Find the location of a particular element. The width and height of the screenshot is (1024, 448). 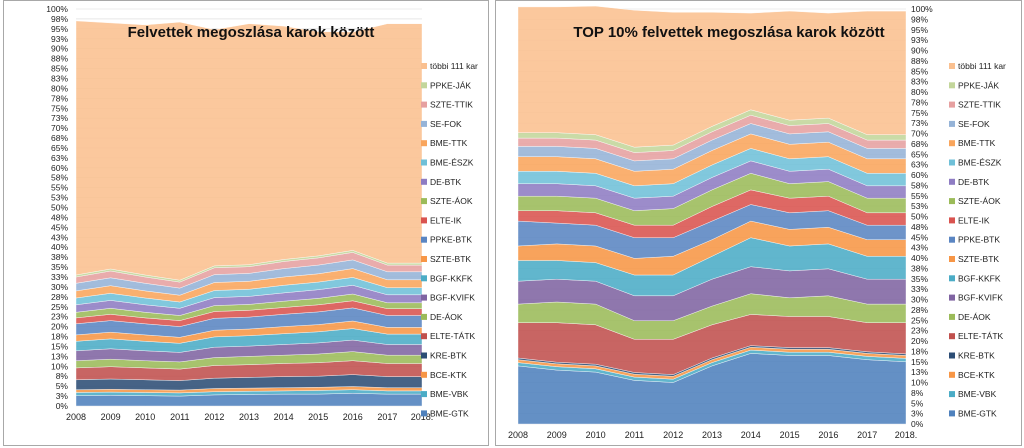

legend-label: SZTE-TTIK is located at coordinates (451, 105).